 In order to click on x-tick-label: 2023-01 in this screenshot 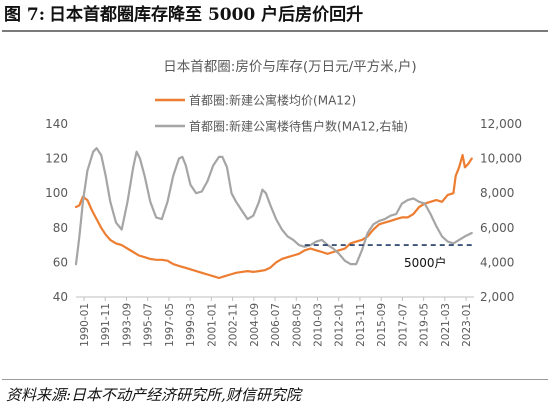, I will do `click(467, 325)`.